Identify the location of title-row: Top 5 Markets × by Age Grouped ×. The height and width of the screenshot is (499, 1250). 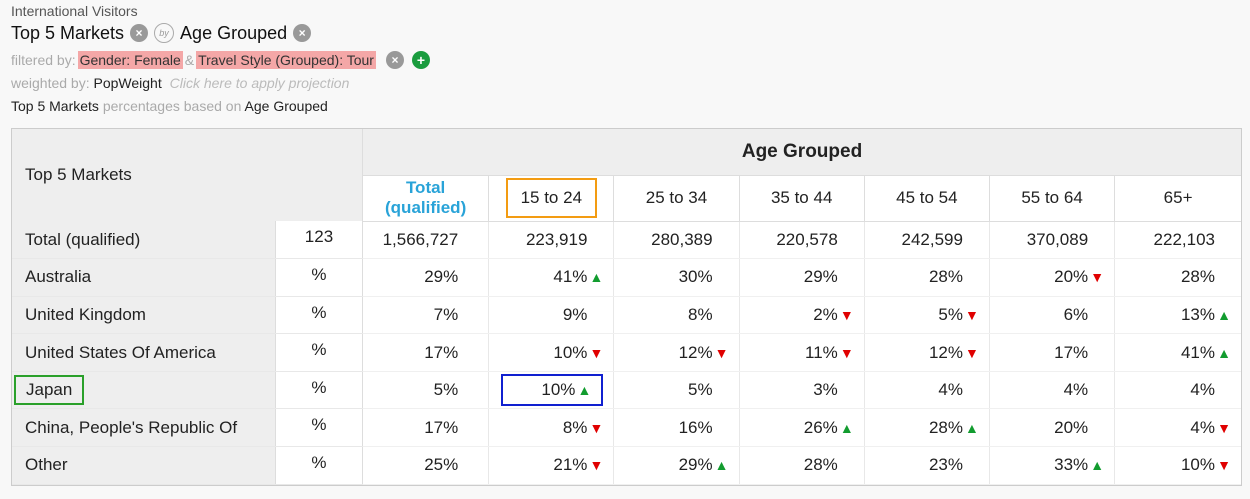
(361, 33).